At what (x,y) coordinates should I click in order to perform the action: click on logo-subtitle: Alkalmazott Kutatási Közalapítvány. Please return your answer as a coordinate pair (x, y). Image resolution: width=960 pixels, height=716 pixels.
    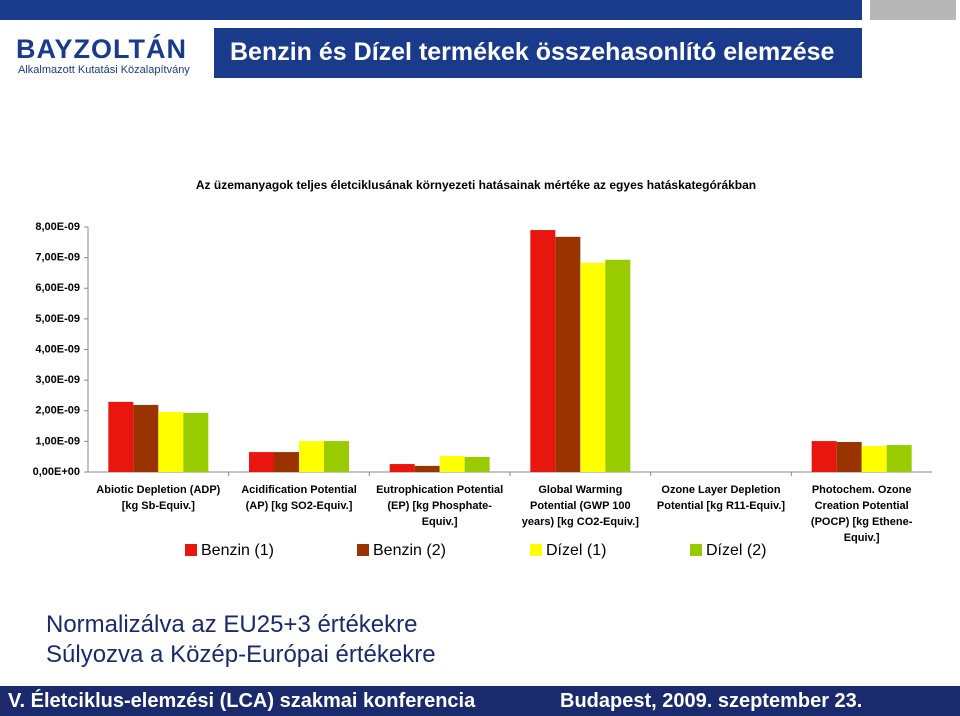
    Looking at the image, I should click on (104, 70).